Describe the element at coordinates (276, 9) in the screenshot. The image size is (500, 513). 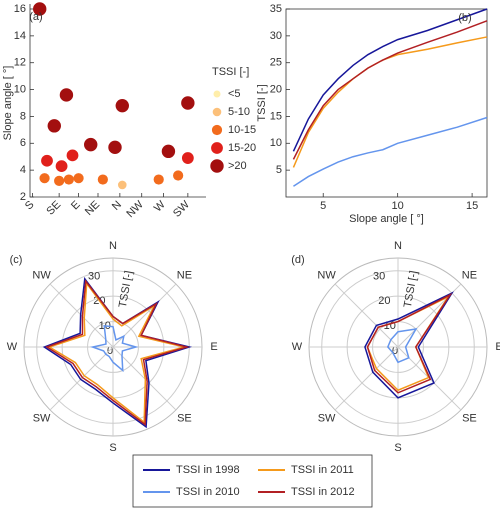
I see `y-tick-label: 35` at that location.